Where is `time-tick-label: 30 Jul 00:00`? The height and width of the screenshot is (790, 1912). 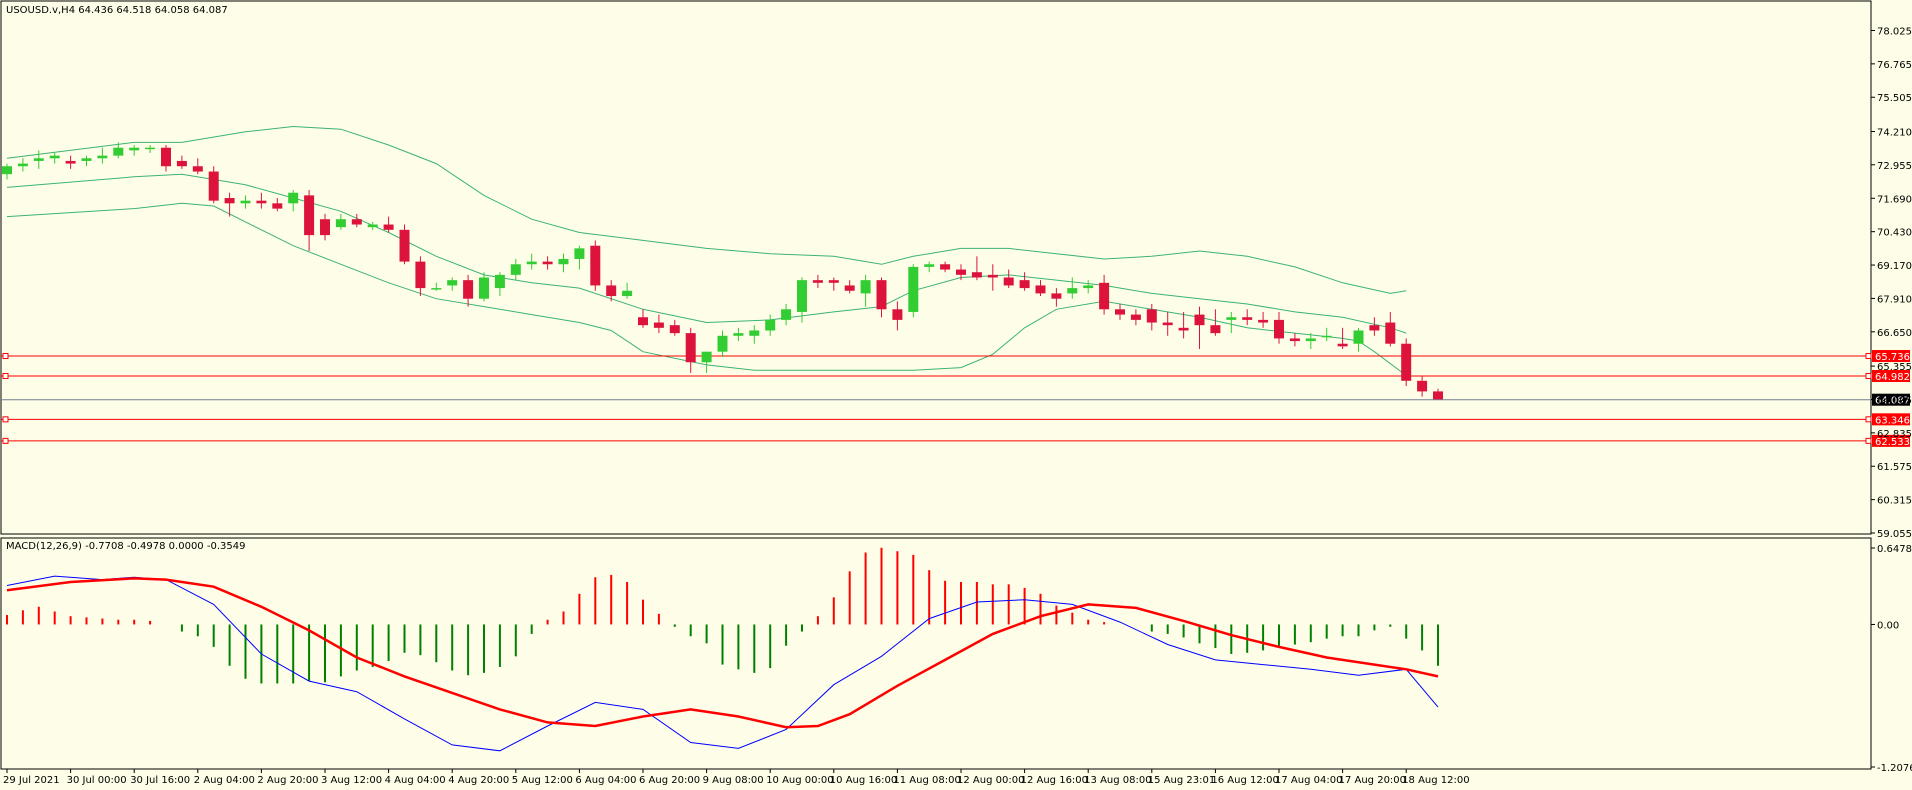
time-tick-label: 30 Jul 00:00 is located at coordinates (97, 780).